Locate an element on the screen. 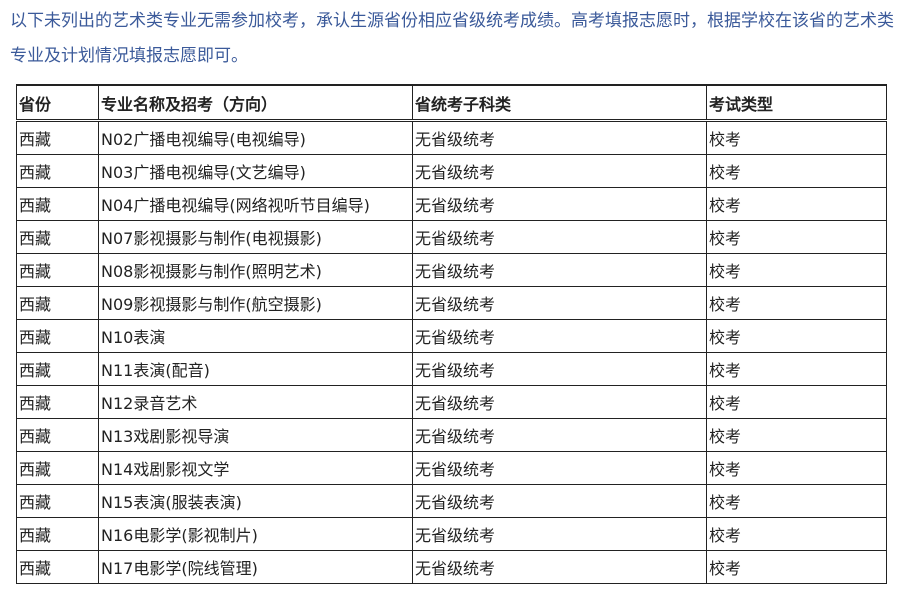 The image size is (910, 612). cell-major: N08影视摄影与制作(照明艺术) is located at coordinates (255, 270).